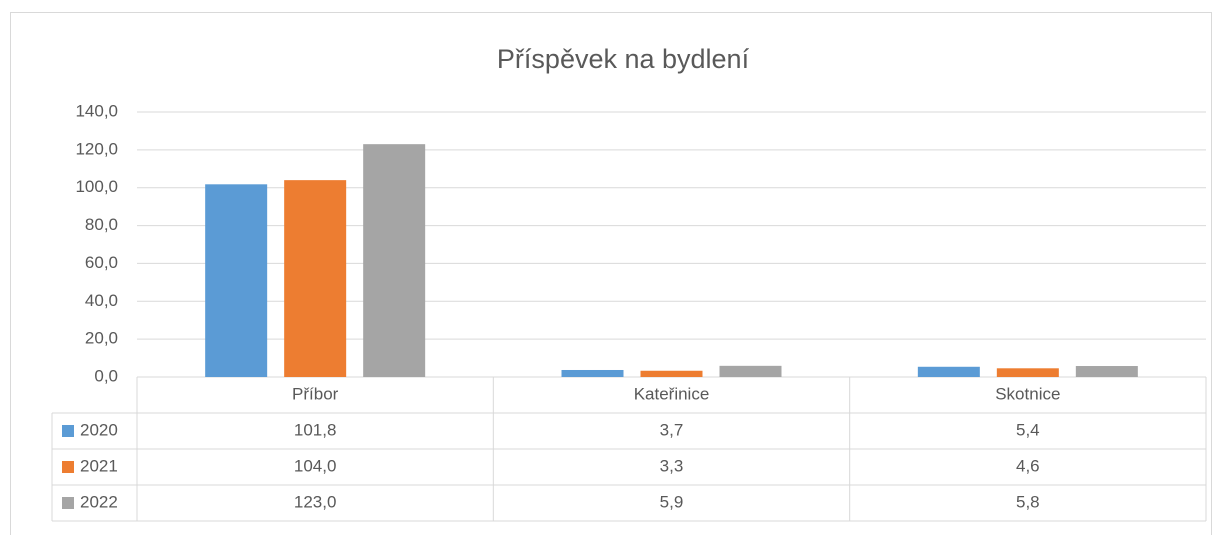 Image resolution: width=1223 pixels, height=535 pixels. What do you see at coordinates (99, 501) in the screenshot?
I see `legend-label: 2022` at bounding box center [99, 501].